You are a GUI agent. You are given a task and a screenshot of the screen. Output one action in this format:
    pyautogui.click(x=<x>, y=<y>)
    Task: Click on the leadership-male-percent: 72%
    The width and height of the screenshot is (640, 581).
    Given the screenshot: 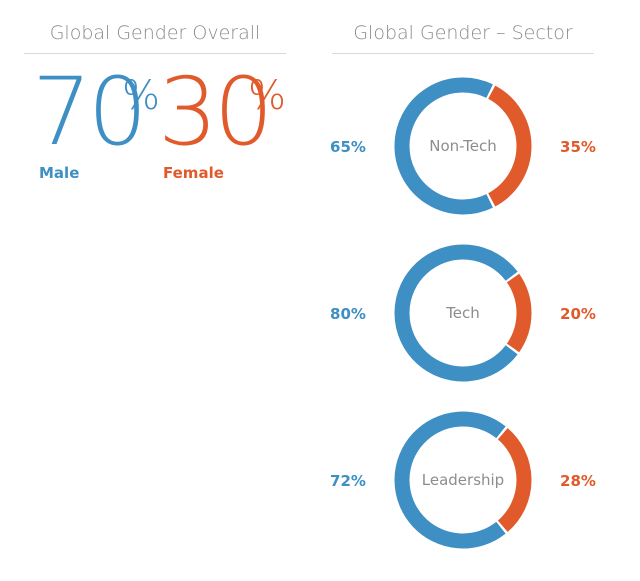 What is the action you would take?
    pyautogui.click(x=348, y=481)
    